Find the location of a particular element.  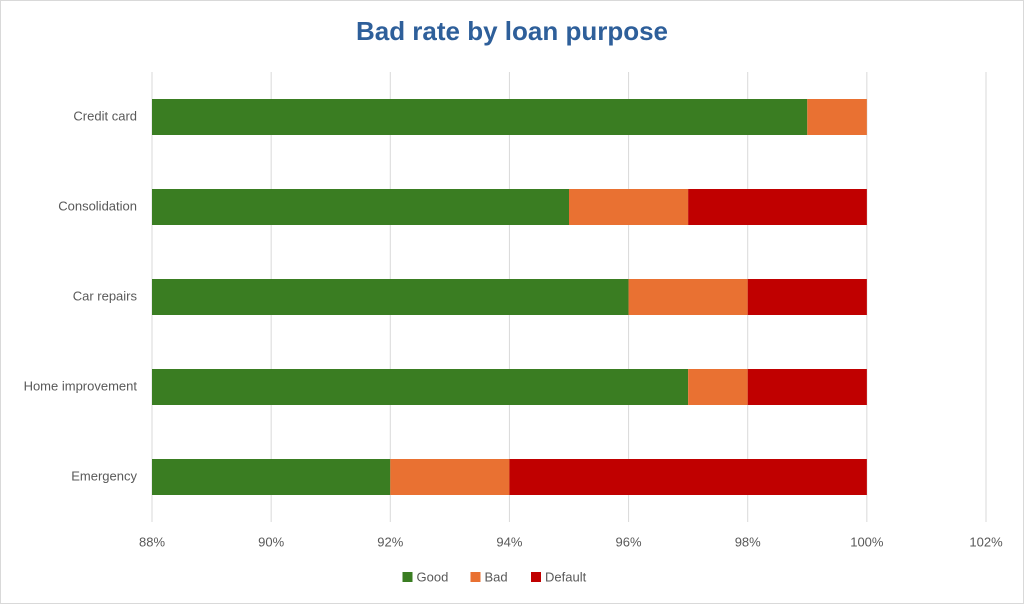

x-tick-label: 98% is located at coordinates (748, 541).